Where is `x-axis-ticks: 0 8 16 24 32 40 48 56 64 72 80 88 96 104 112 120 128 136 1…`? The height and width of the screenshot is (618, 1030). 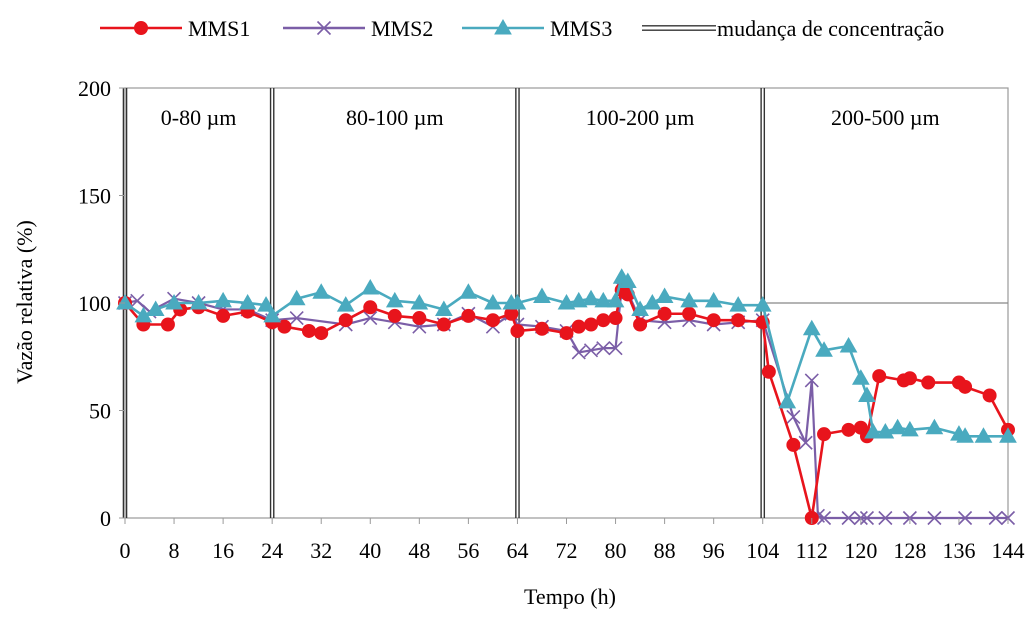 x-axis-ticks: 0 8 16 24 32 40 48 56 64 72 80 88 96 104 112 120 128 136 1… is located at coordinates (572, 540).